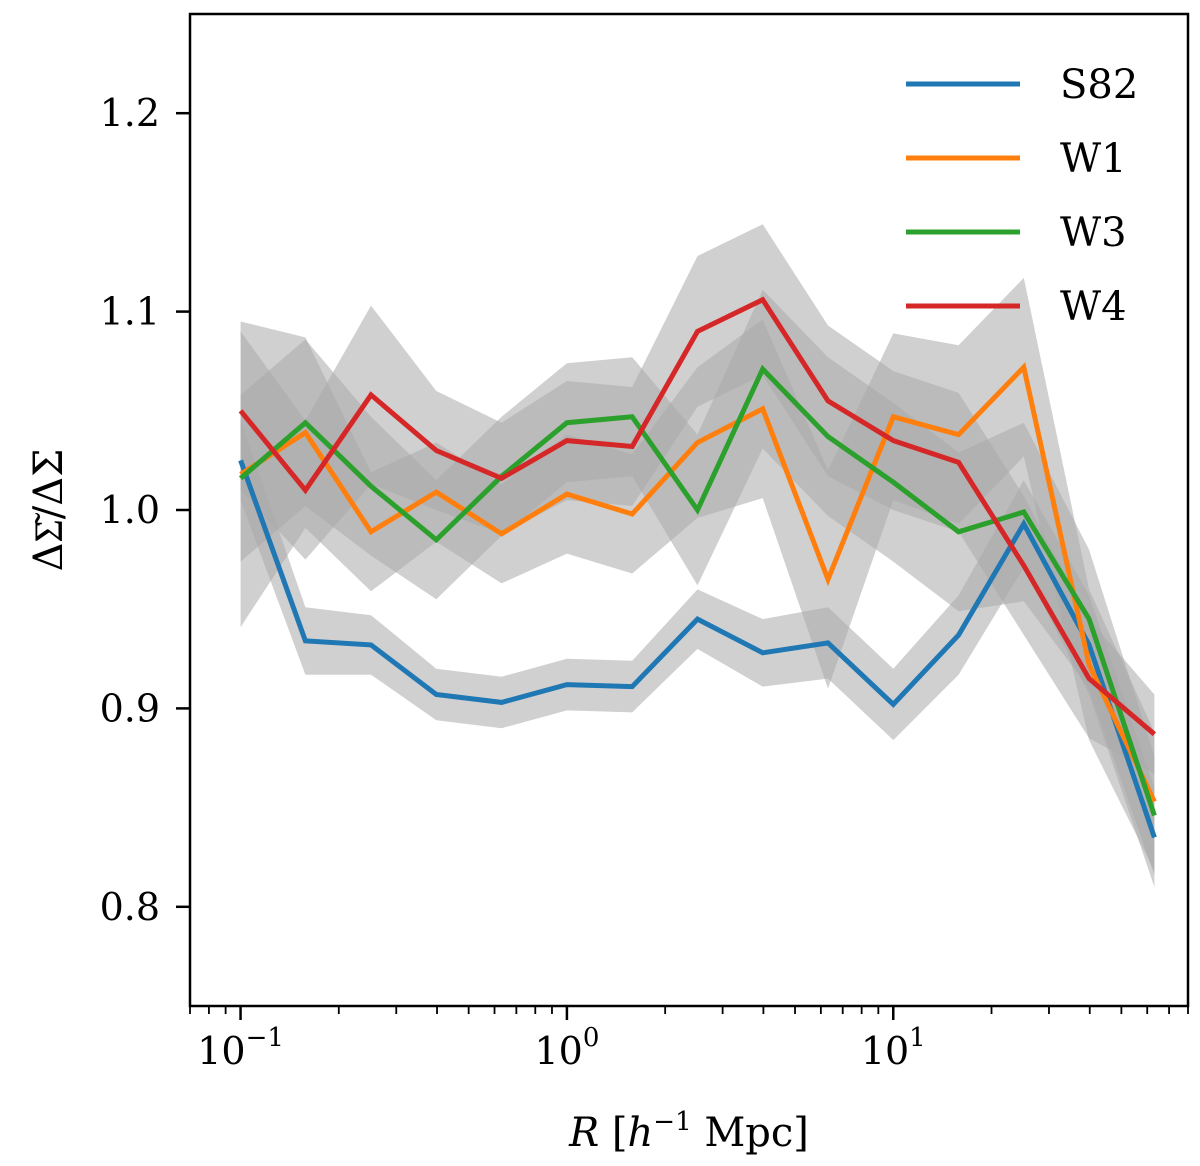 Image resolution: width=1200 pixels, height=1166 pixels. I want to click on legend-item-s82: S82, so click(1022, 85).